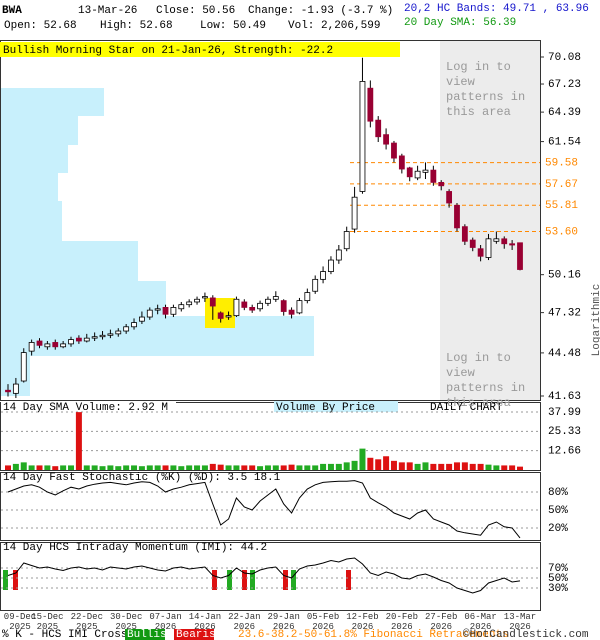 The height and width of the screenshot is (640, 600). What do you see at coordinates (466, 408) in the screenshot?
I see `daily-chart: DAILY CHART` at bounding box center [466, 408].